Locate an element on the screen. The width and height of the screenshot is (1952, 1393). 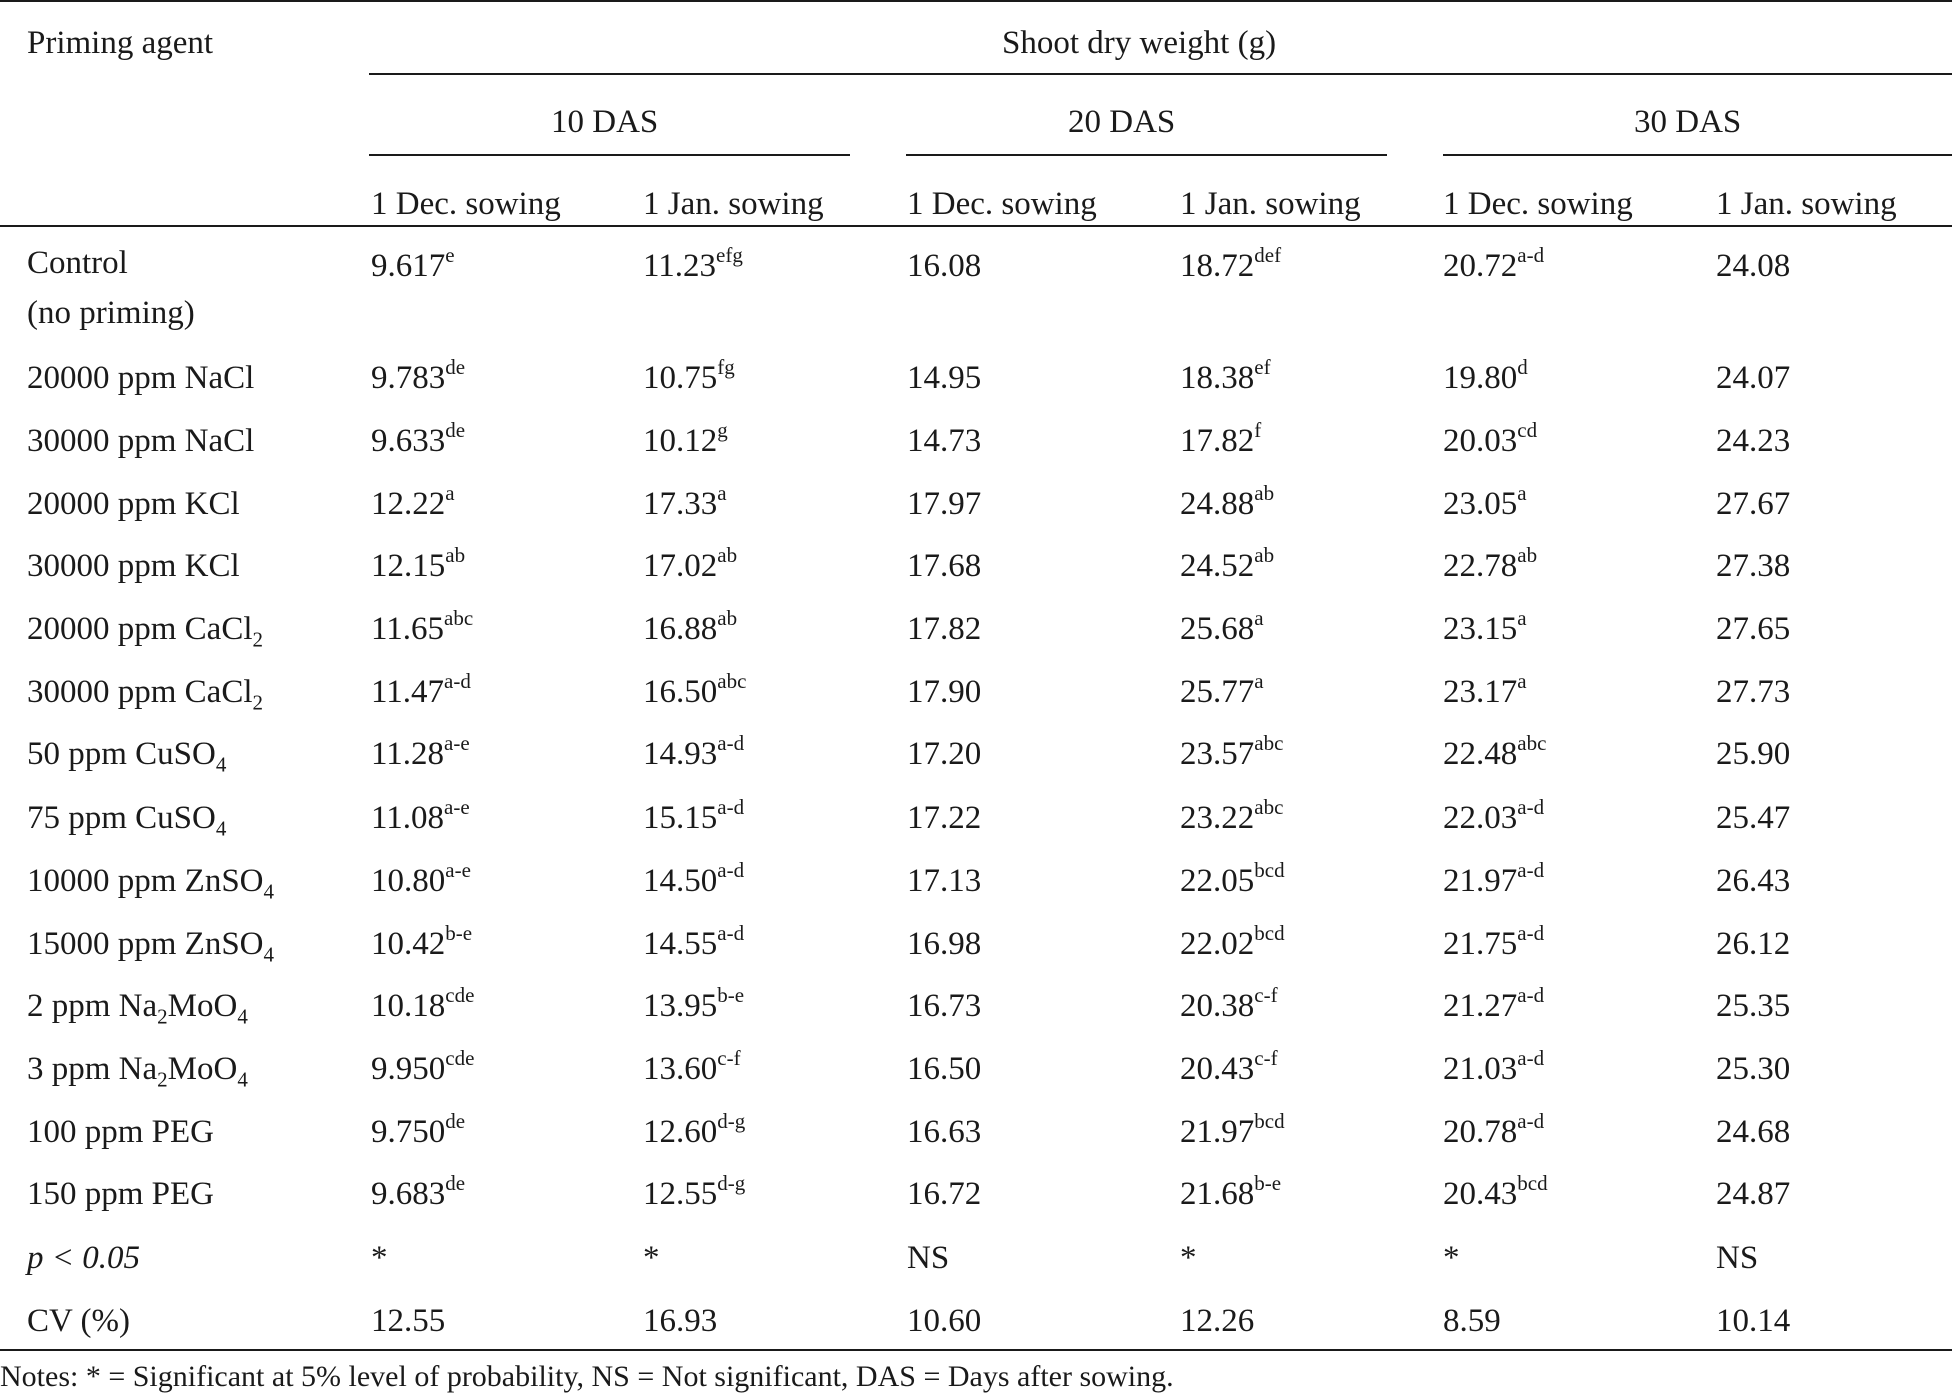
cell-value: 17.97 is located at coordinates (944, 504).